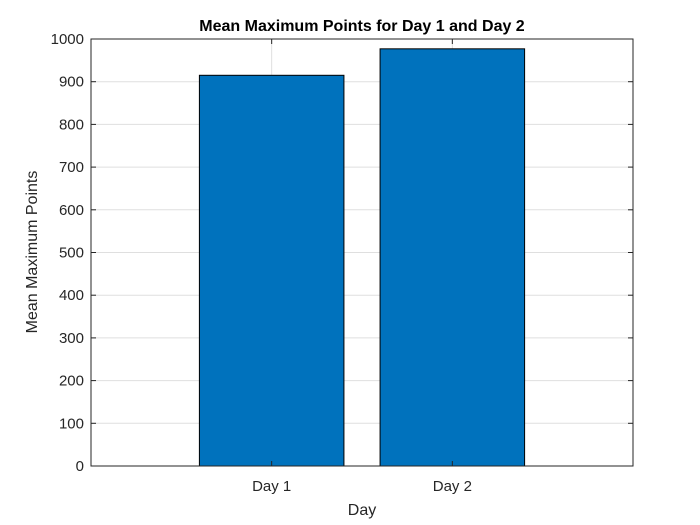 The height and width of the screenshot is (525, 700). What do you see at coordinates (71, 295) in the screenshot?
I see `y-tick-label: 400` at bounding box center [71, 295].